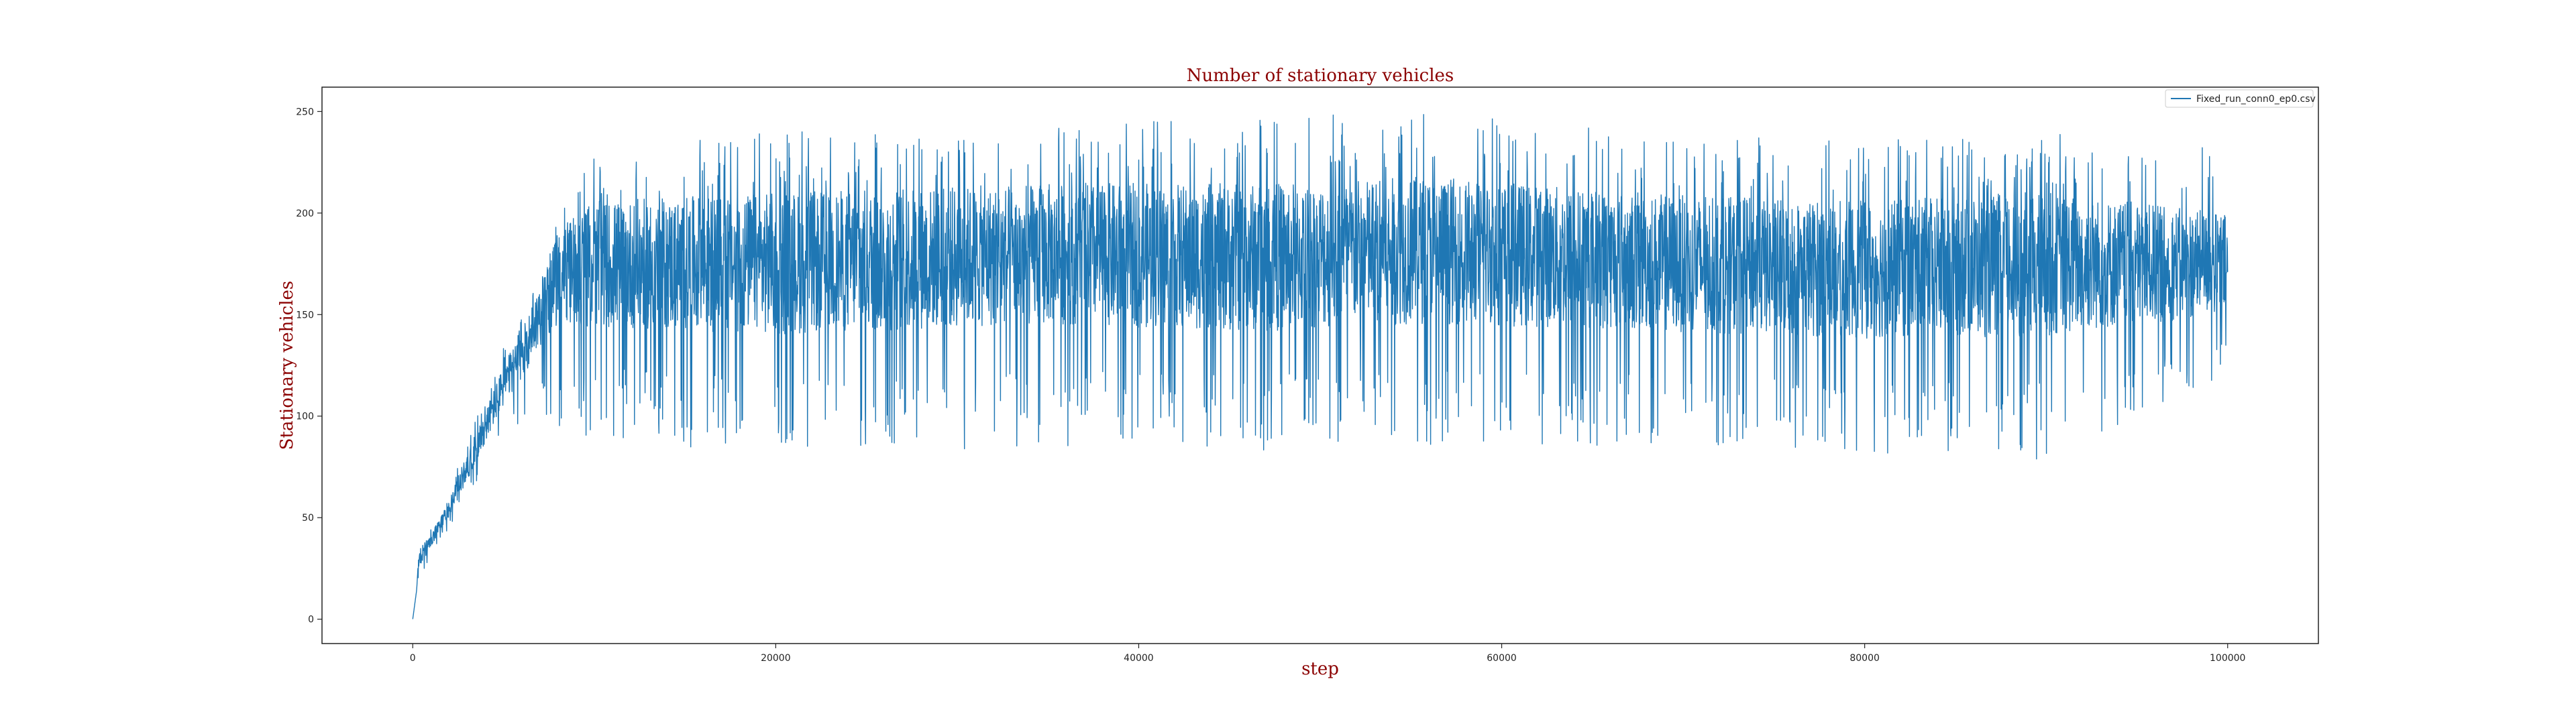 The height and width of the screenshot is (724, 2576). Describe the element at coordinates (2227, 658) in the screenshot. I see `x-tick-label: 100000` at that location.